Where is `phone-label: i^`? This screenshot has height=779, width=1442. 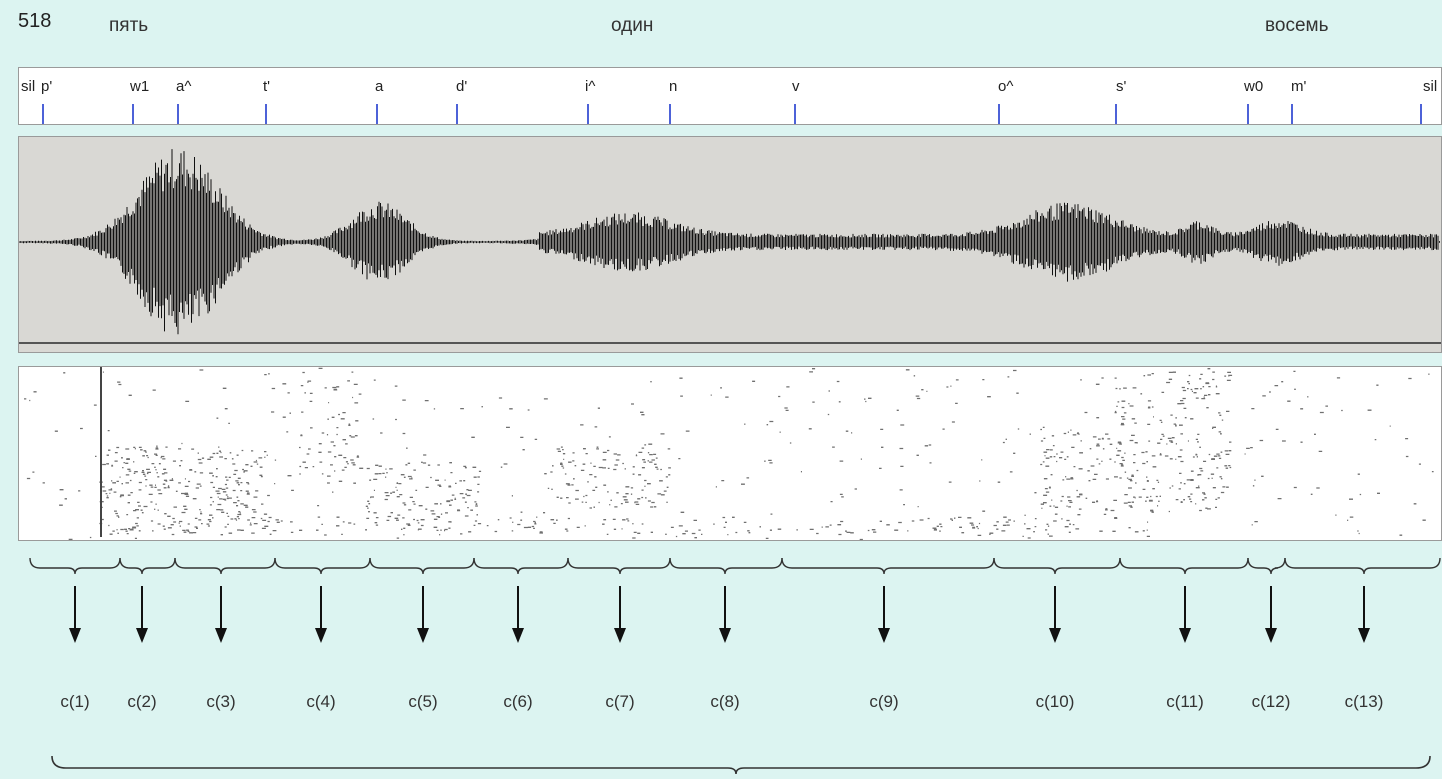
phone-label: i^ is located at coordinates (590, 86).